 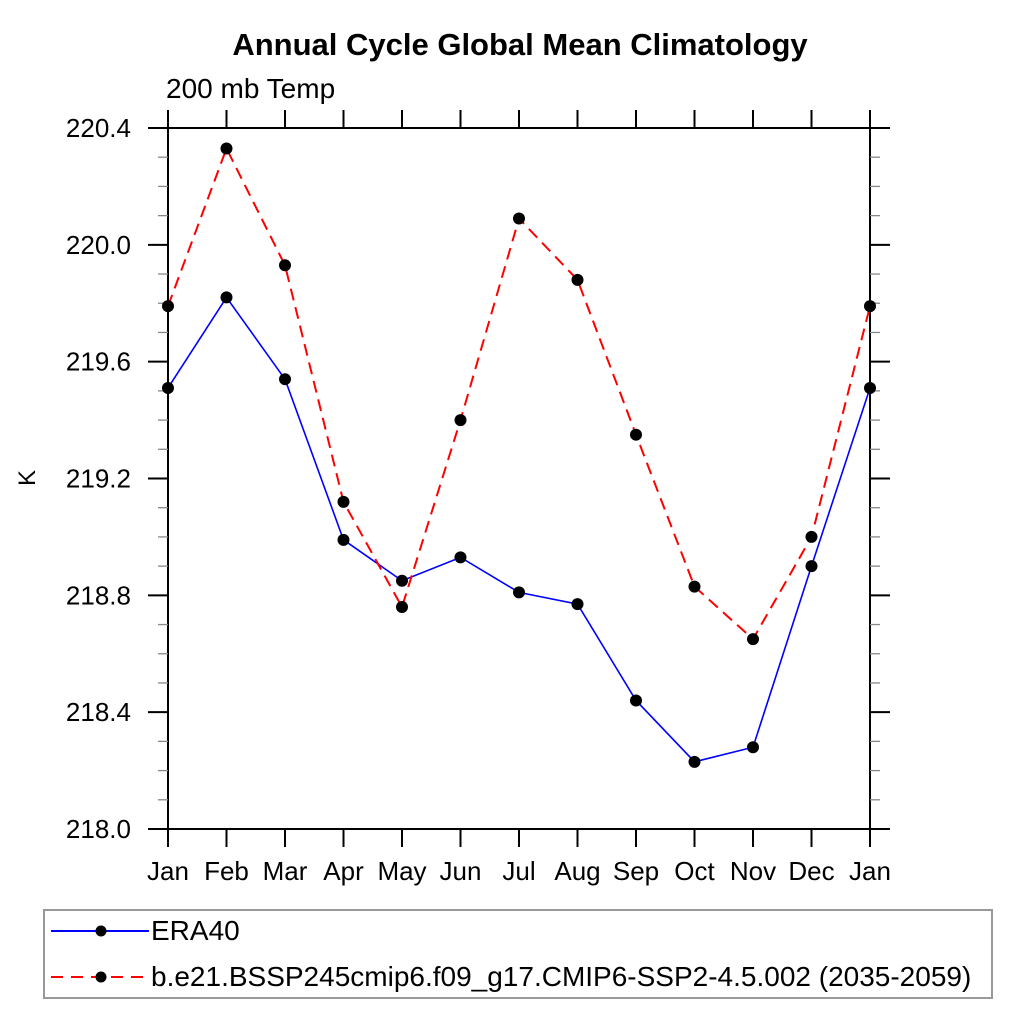 What do you see at coordinates (401, 871) in the screenshot?
I see `x-tick-label: May` at bounding box center [401, 871].